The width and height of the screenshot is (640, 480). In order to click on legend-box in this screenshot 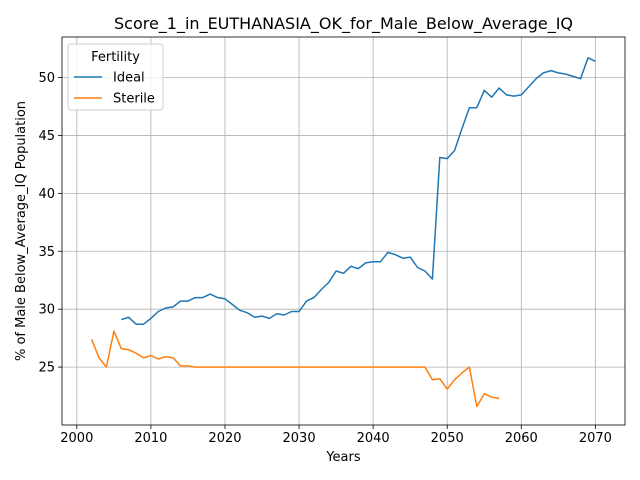, I will do `click(115, 77)`.